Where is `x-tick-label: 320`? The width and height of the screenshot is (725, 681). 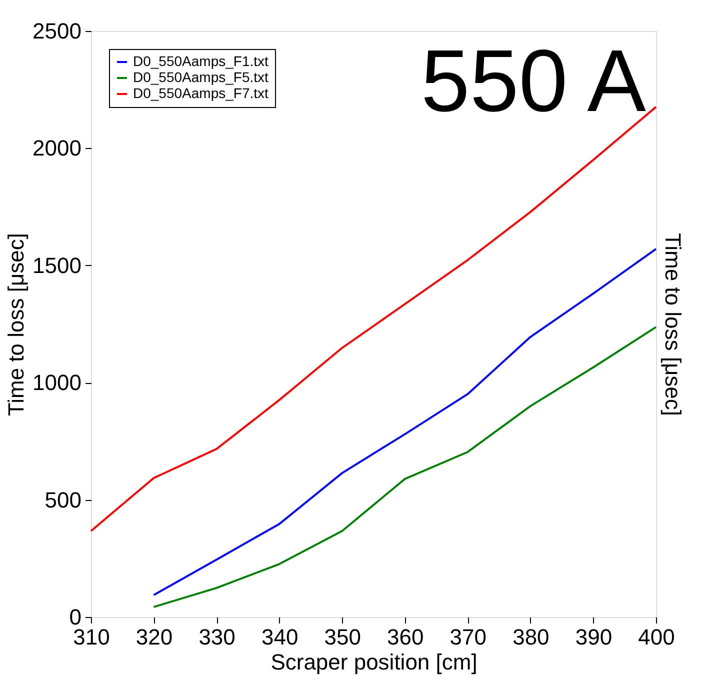 x-tick-label: 320 is located at coordinates (154, 637).